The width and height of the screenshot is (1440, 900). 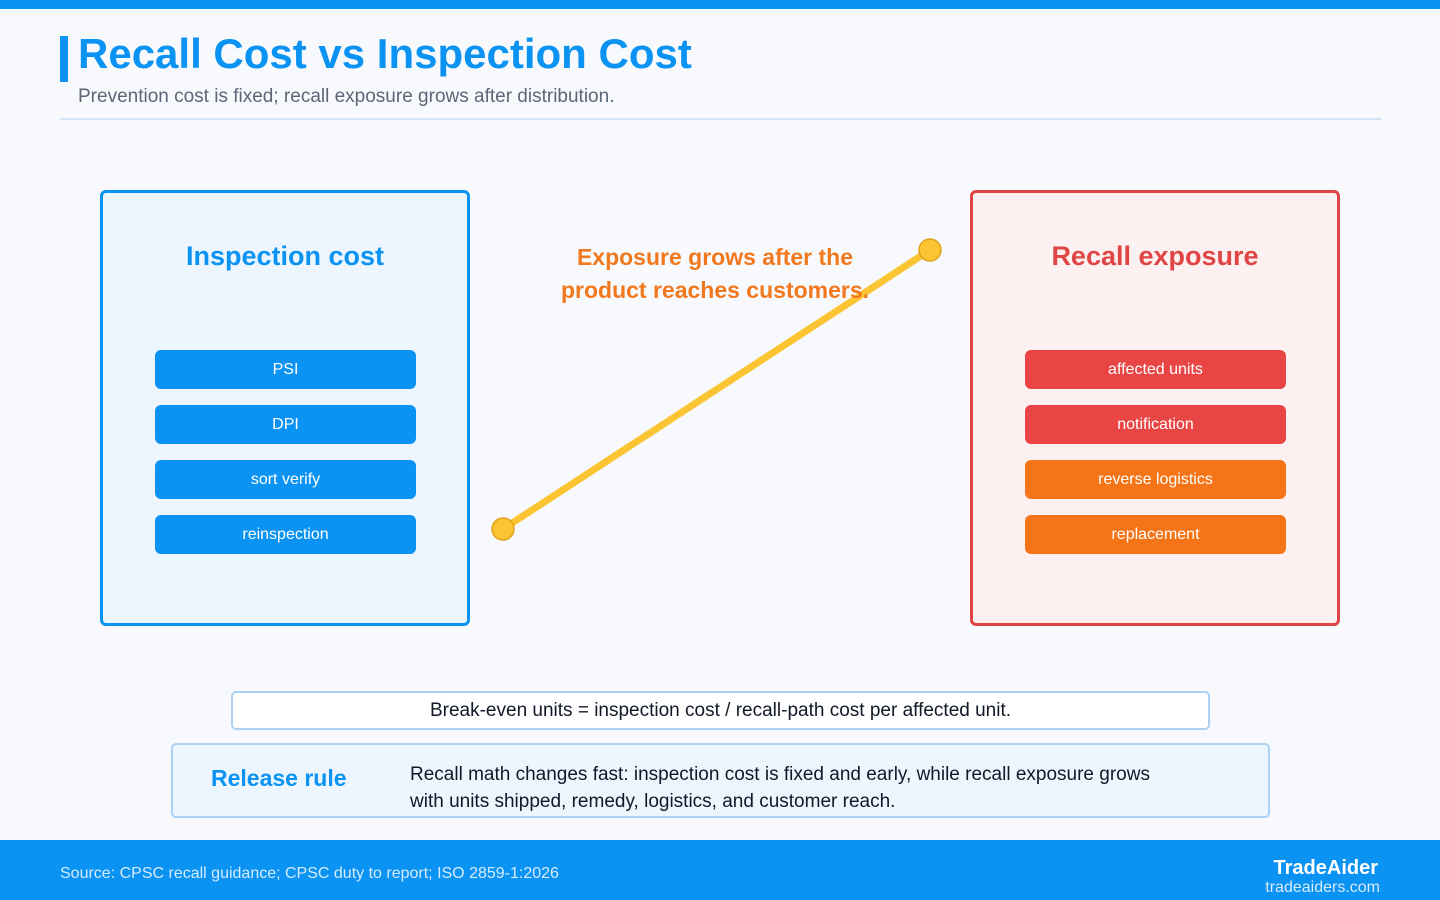 I want to click on recall-exposure-title: Recall exposure, so click(x=1155, y=256).